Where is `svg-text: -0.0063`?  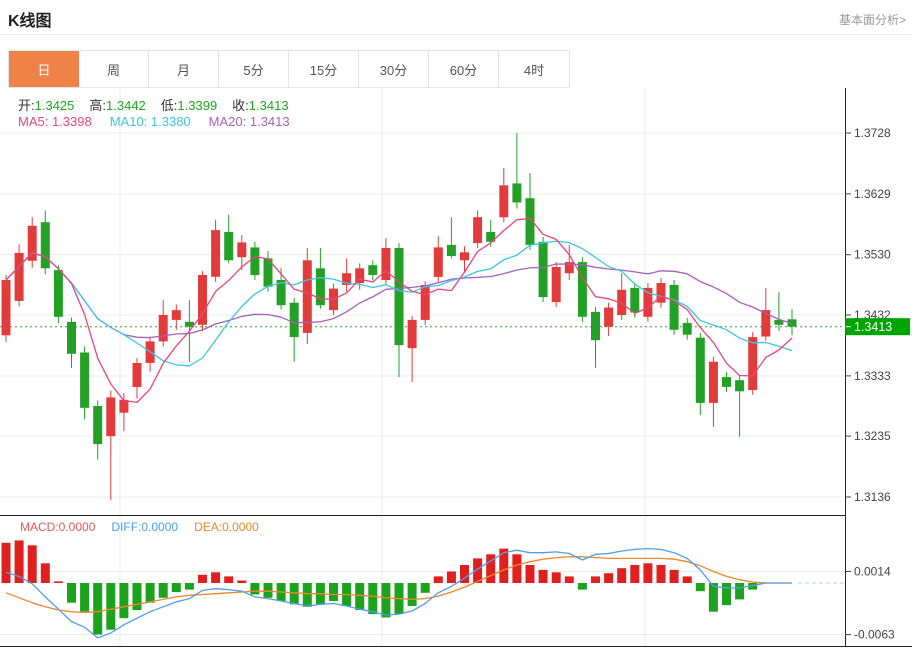
svg-text: -0.0063 is located at coordinates (874, 635).